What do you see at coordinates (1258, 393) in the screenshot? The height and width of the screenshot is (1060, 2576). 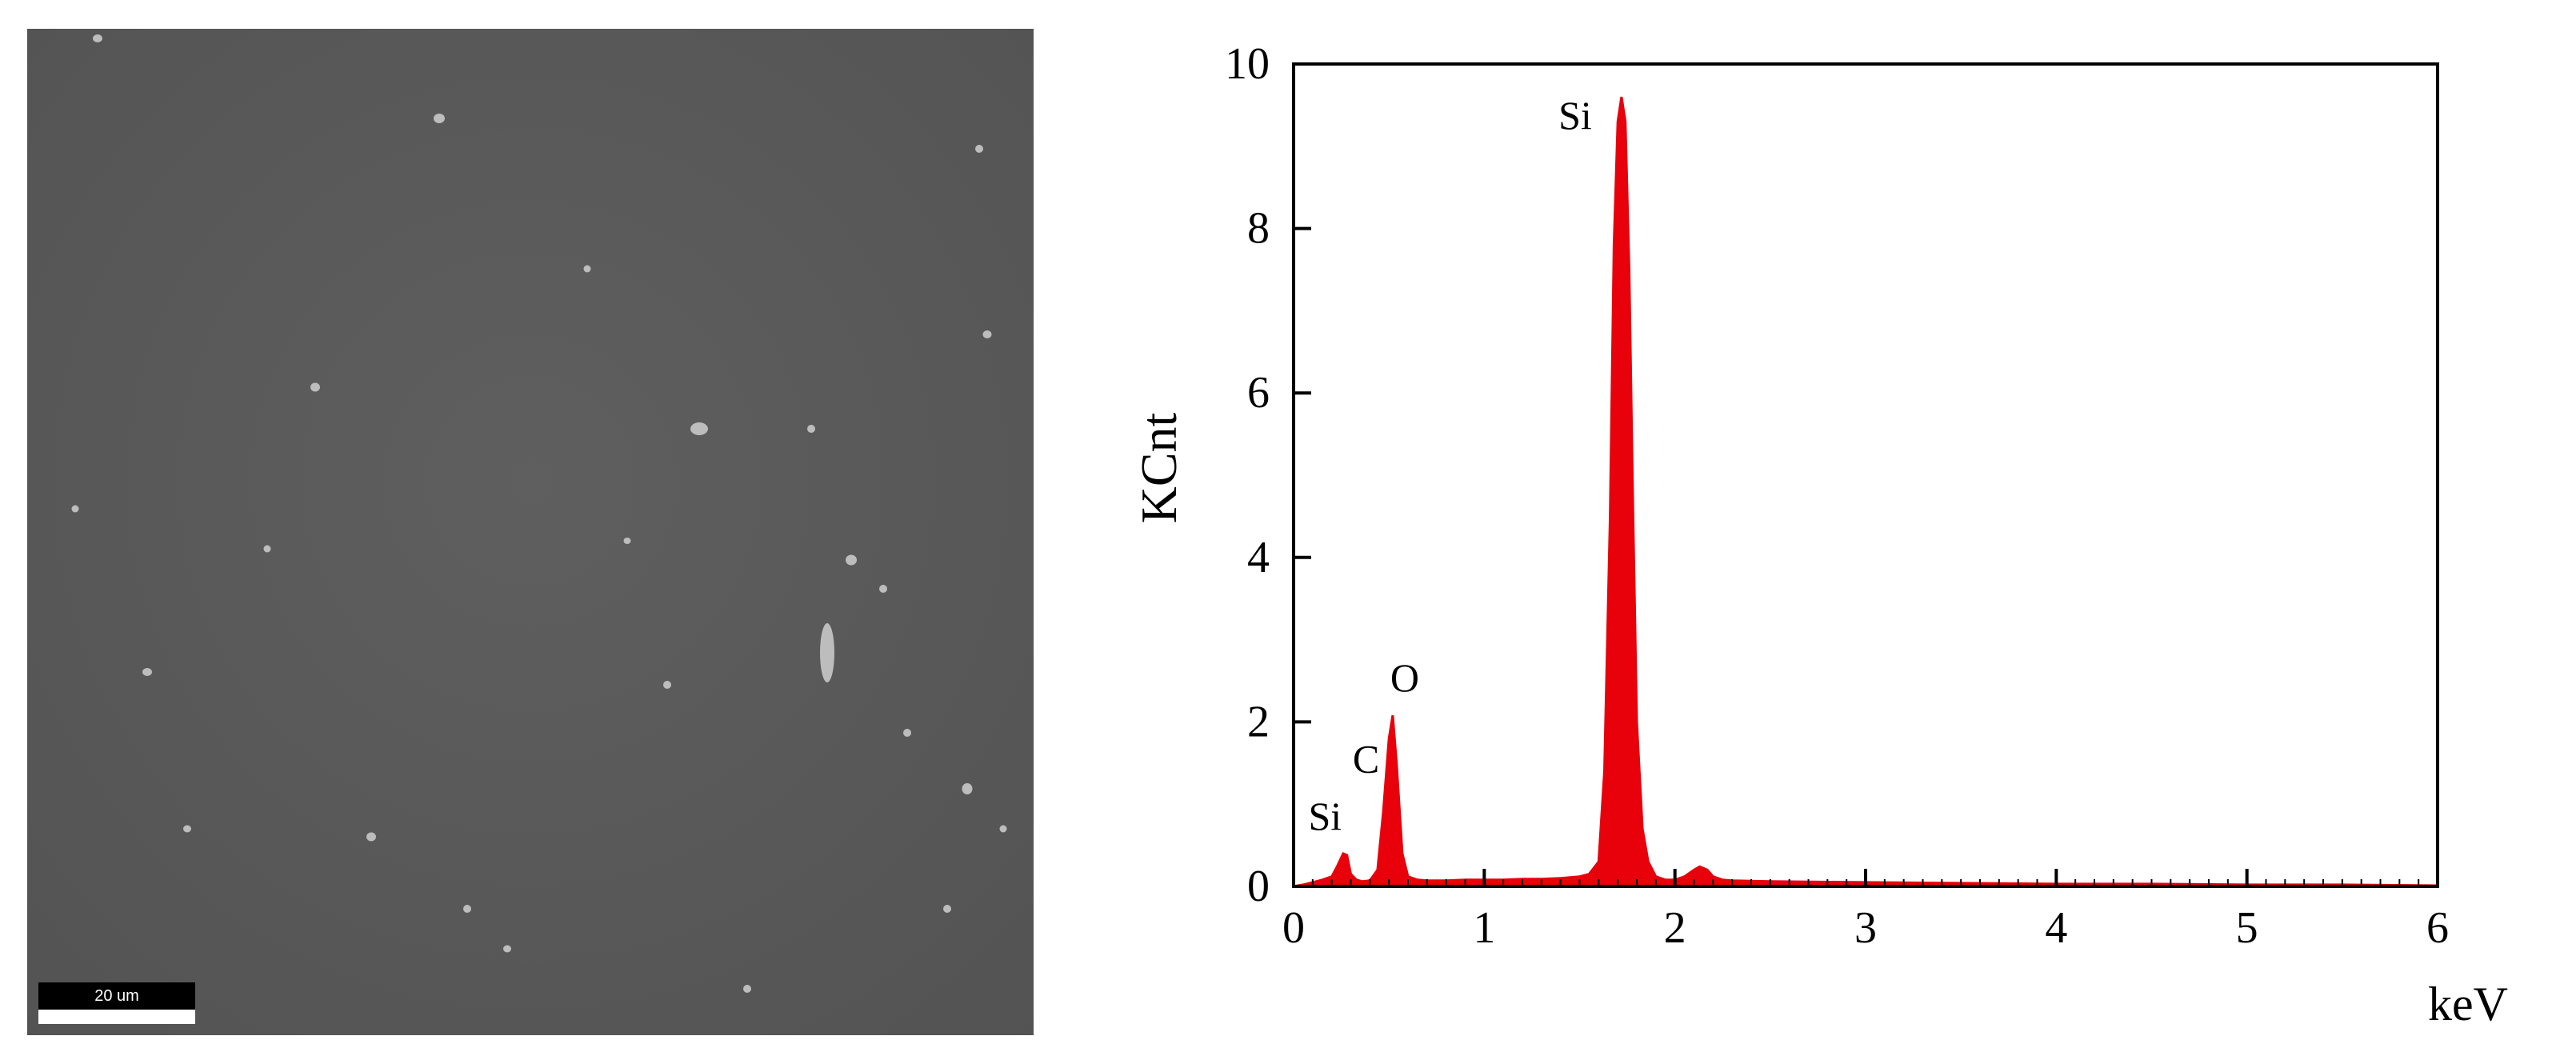 I see `y-tick-label: 6` at bounding box center [1258, 393].